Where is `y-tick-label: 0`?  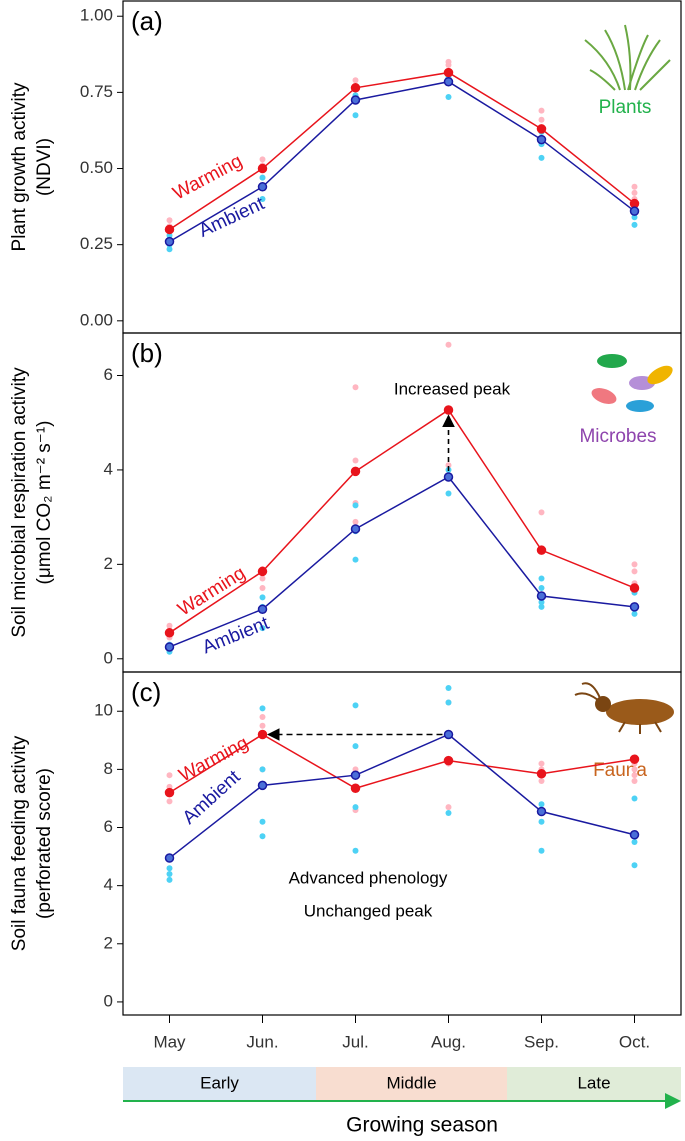 y-tick-label: 0 is located at coordinates (108, 657).